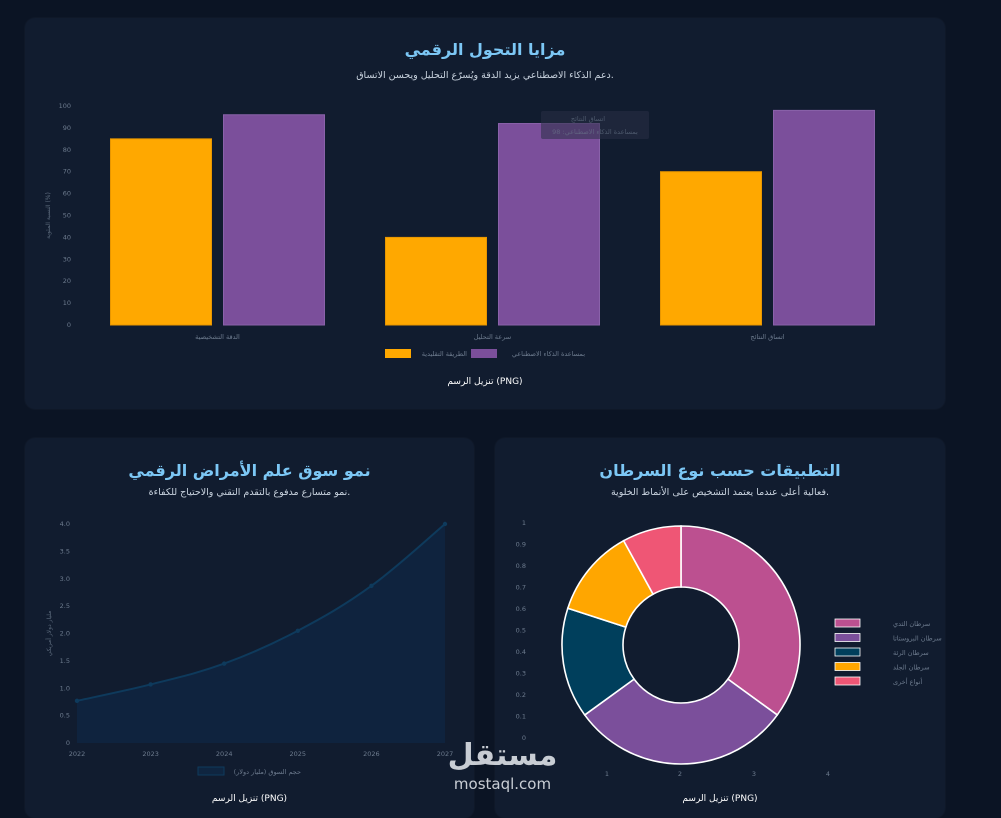 The height and width of the screenshot is (818, 1001). I want to click on area-fill, so click(261, 633).